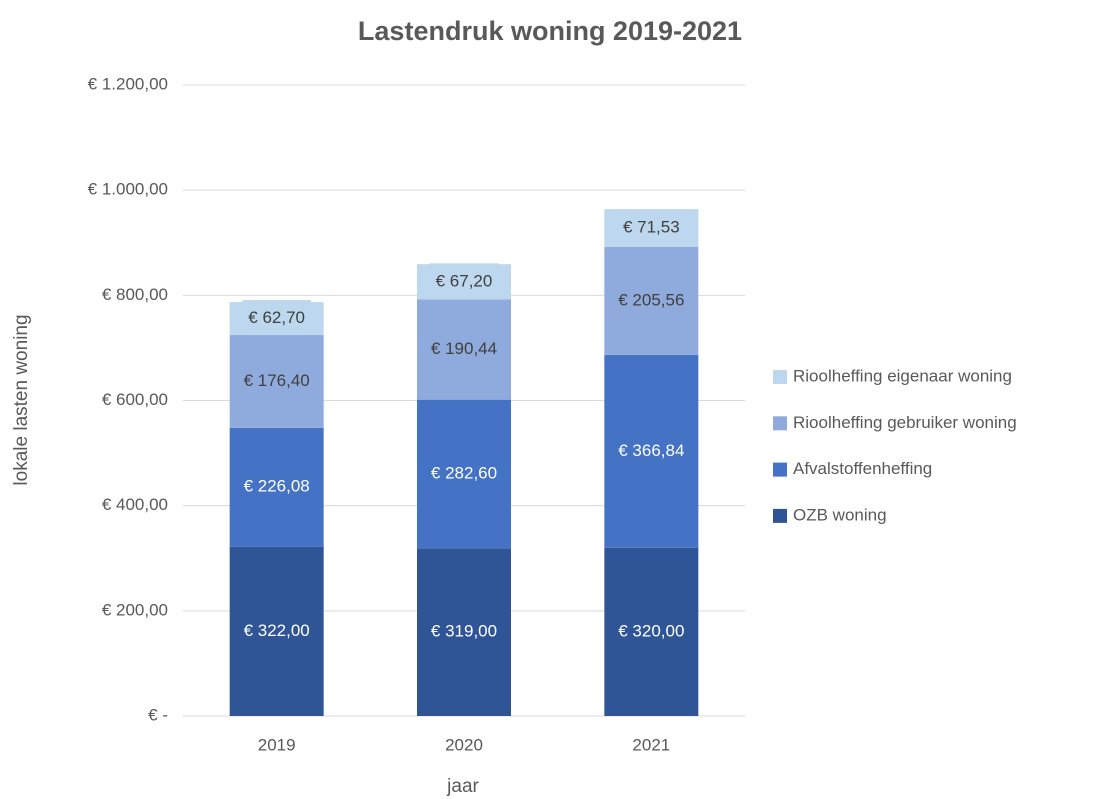 The image size is (1100, 799). I want to click on data-label: € 282,60, so click(464, 472).